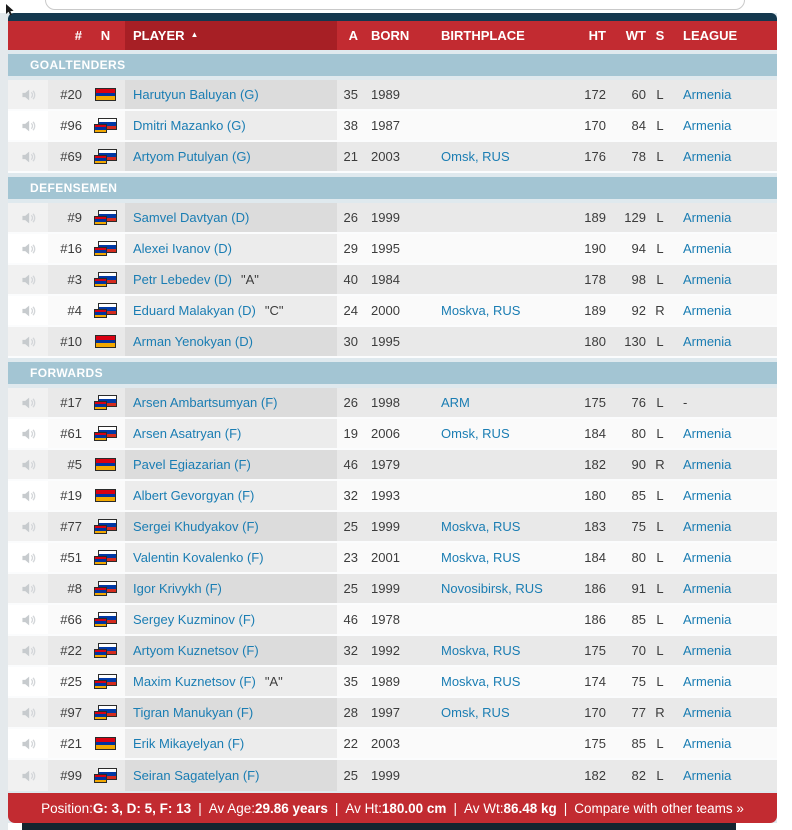  What do you see at coordinates (193, 341) in the screenshot?
I see `player-name-link: Arman Yenokyan (D)` at bounding box center [193, 341].